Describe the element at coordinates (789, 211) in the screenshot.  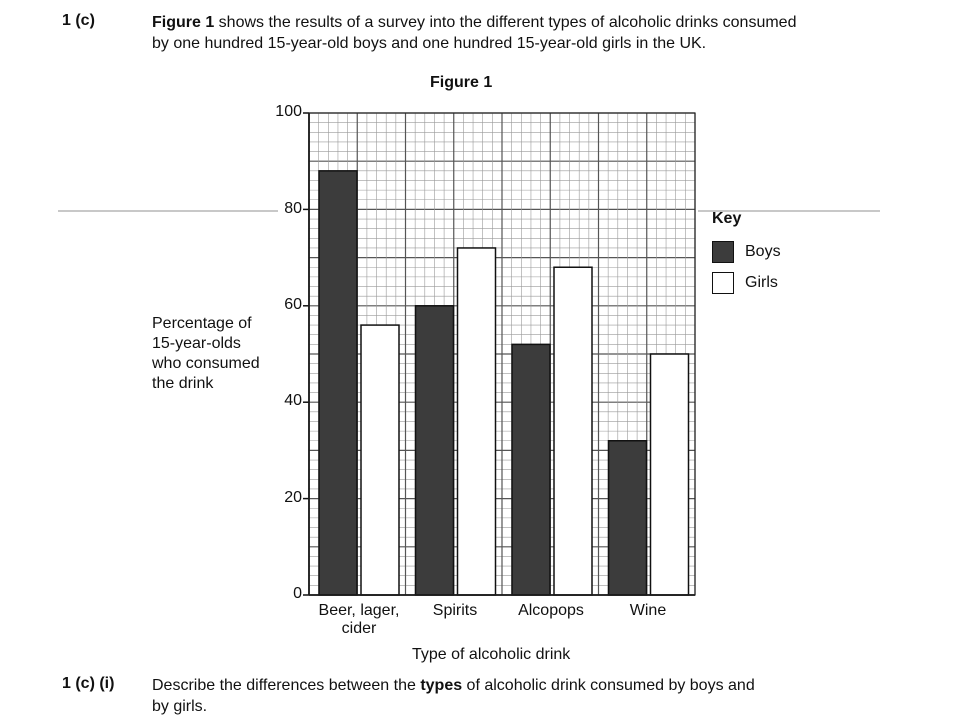
I see `right-divider-line` at that location.